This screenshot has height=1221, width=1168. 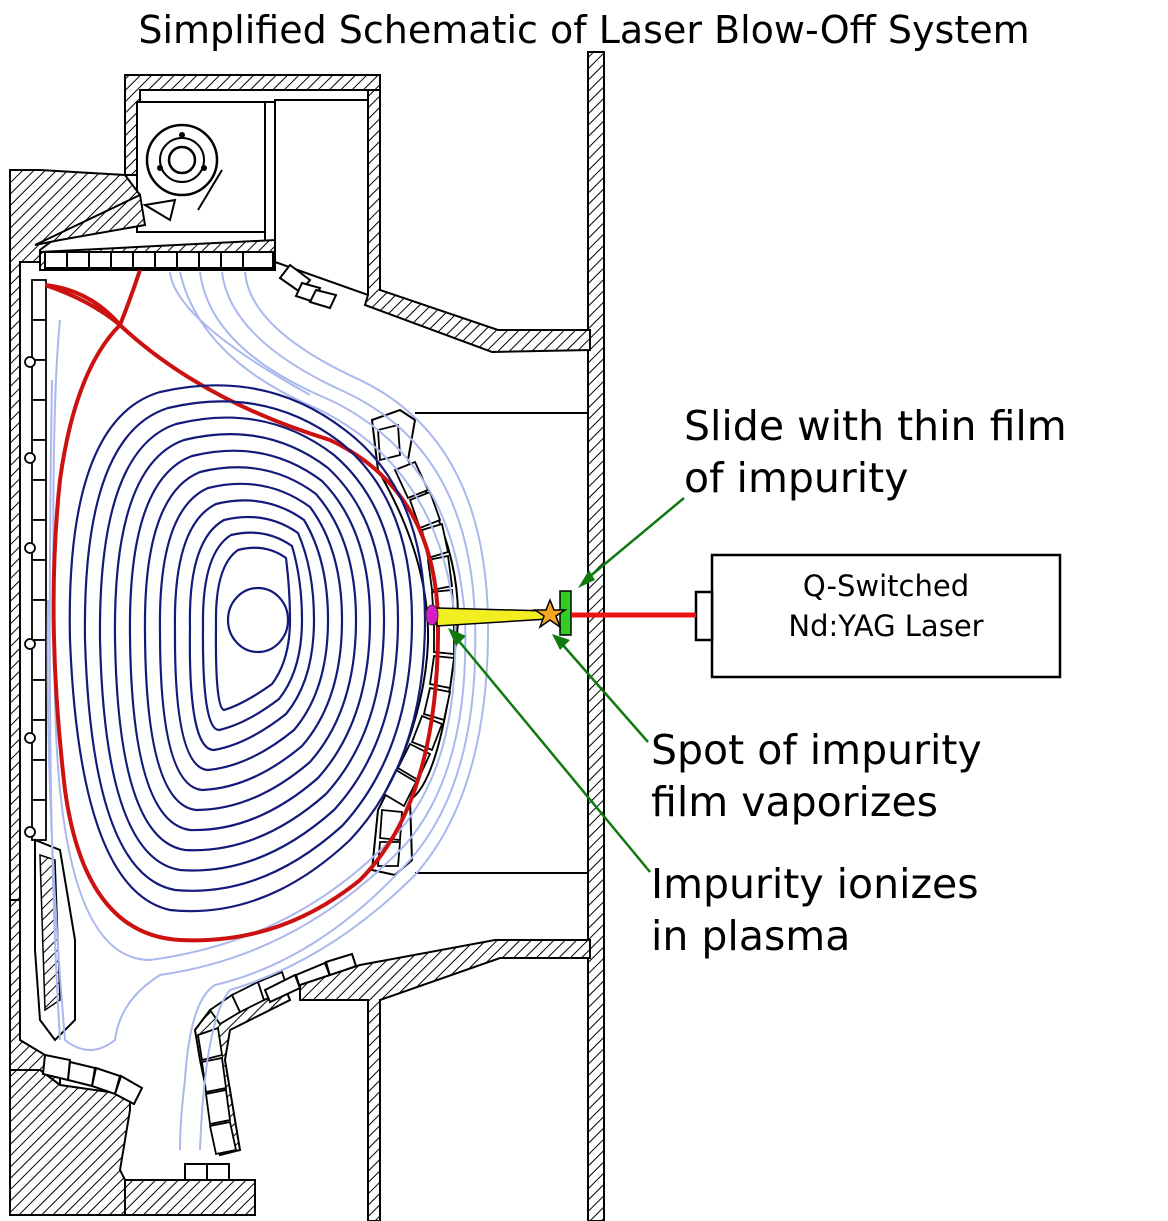 I want to click on inboard-tiles, so click(x=39, y=560).